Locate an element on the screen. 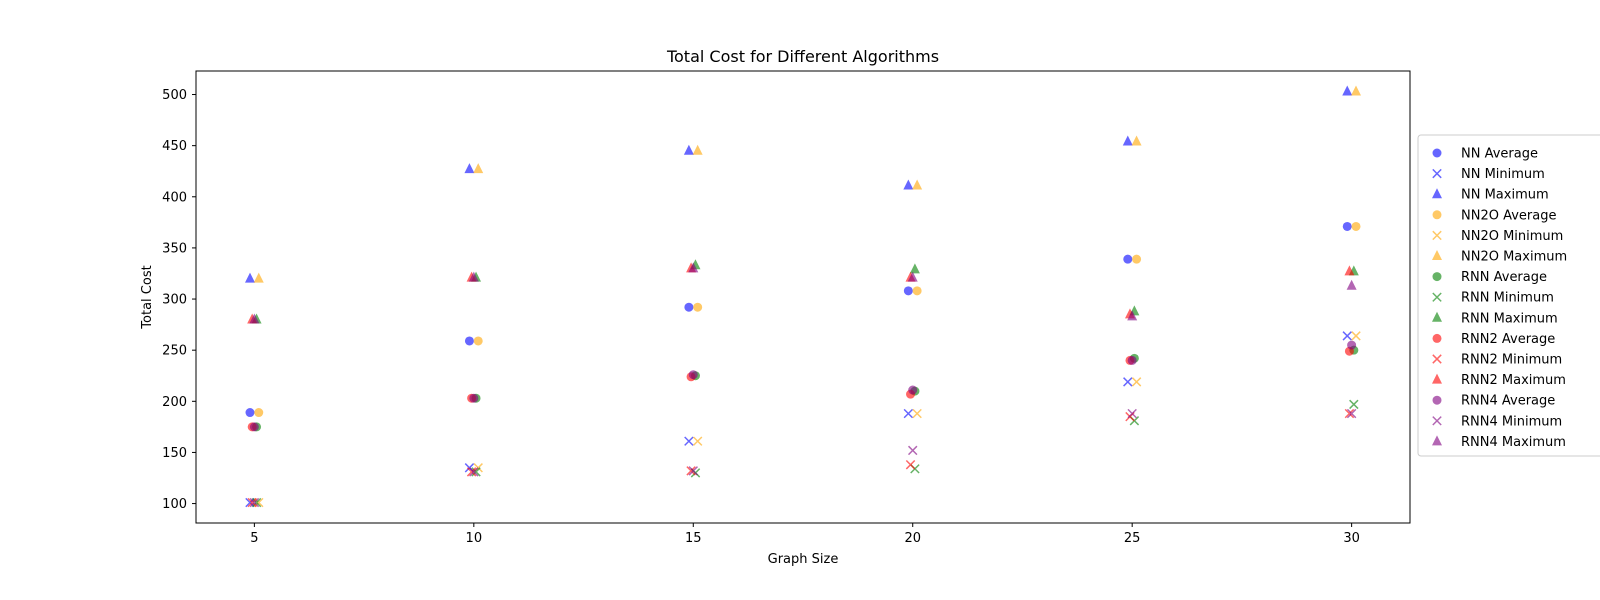 This screenshot has width=1600, height=600. y-tick-label: 350 is located at coordinates (174, 248).